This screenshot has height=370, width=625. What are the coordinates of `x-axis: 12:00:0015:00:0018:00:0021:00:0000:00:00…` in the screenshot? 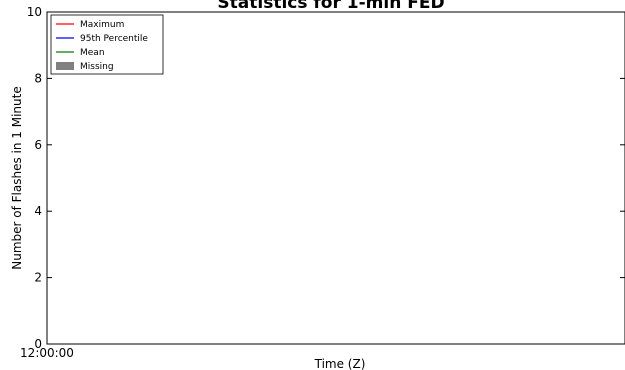 It's located at (47, 186).